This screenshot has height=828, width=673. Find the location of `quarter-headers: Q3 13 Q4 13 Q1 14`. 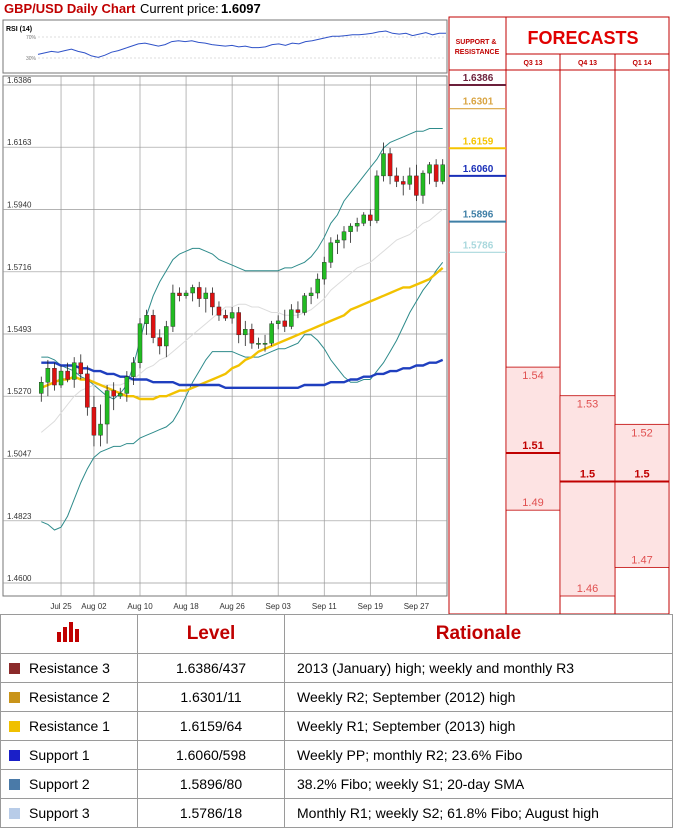

quarter-headers: Q3 13 Q4 13 Q1 14 is located at coordinates (587, 63).